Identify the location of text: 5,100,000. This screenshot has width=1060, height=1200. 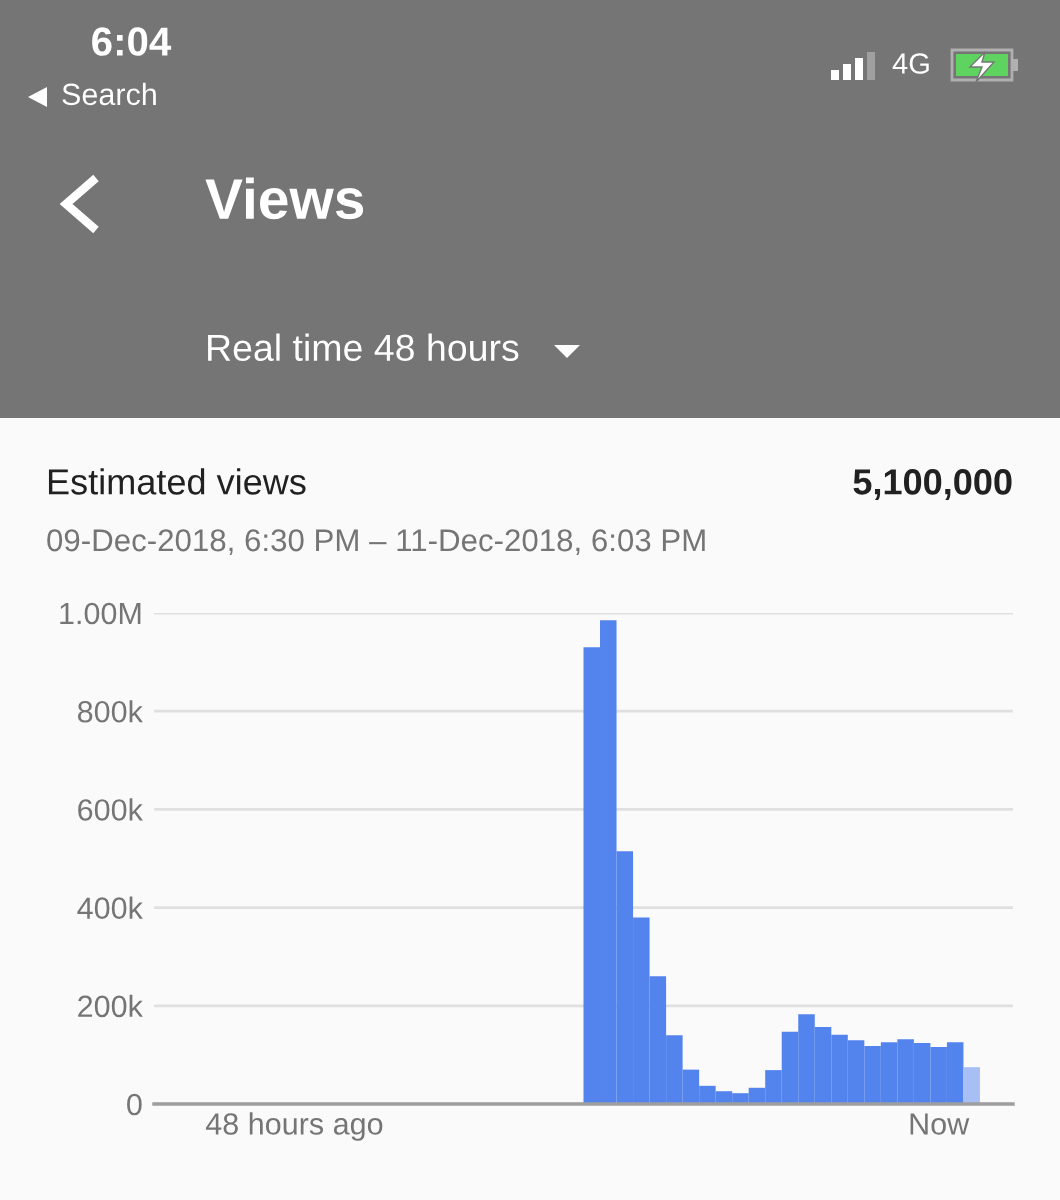
(932, 484).